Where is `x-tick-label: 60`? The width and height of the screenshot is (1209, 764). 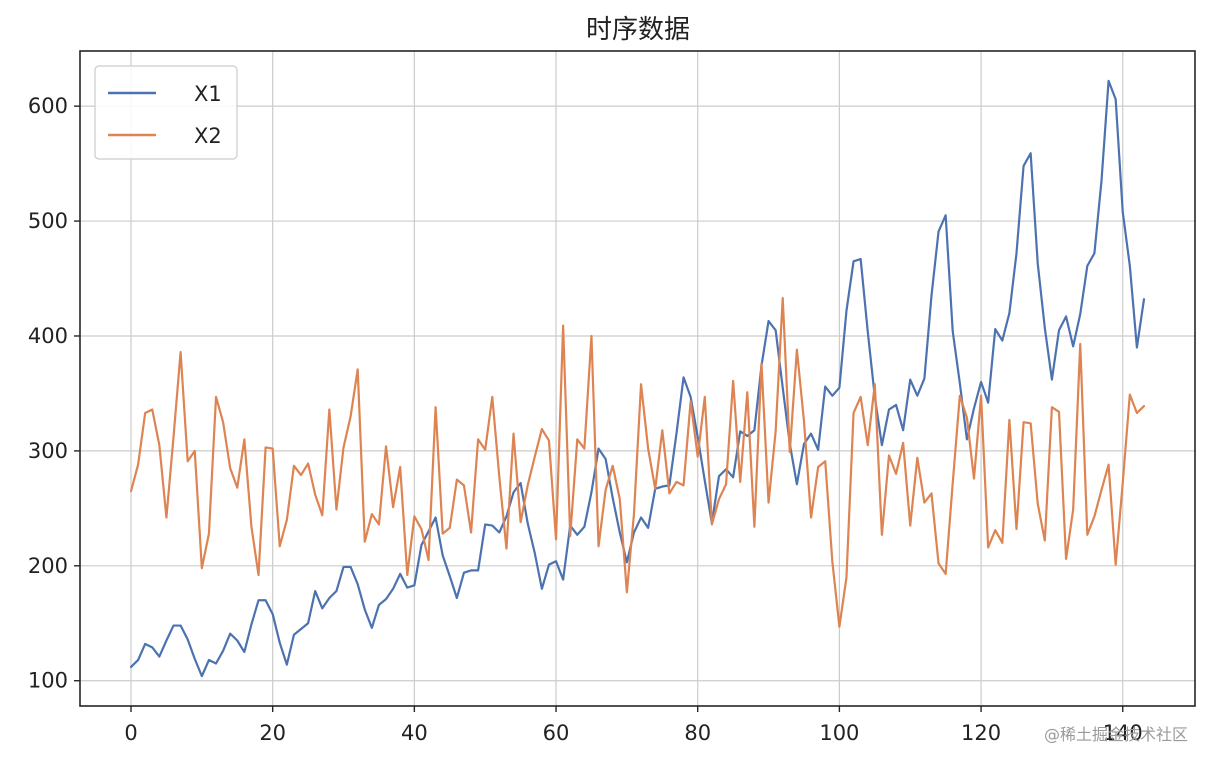 x-tick-label: 60 is located at coordinates (556, 733).